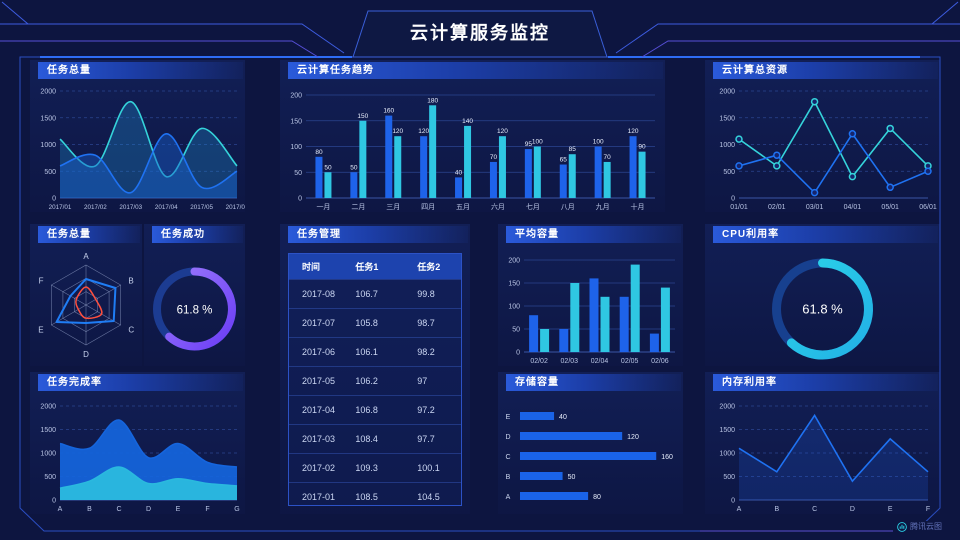 The width and height of the screenshot is (960, 540). I want to click on svg-text: 160, so click(667, 457).